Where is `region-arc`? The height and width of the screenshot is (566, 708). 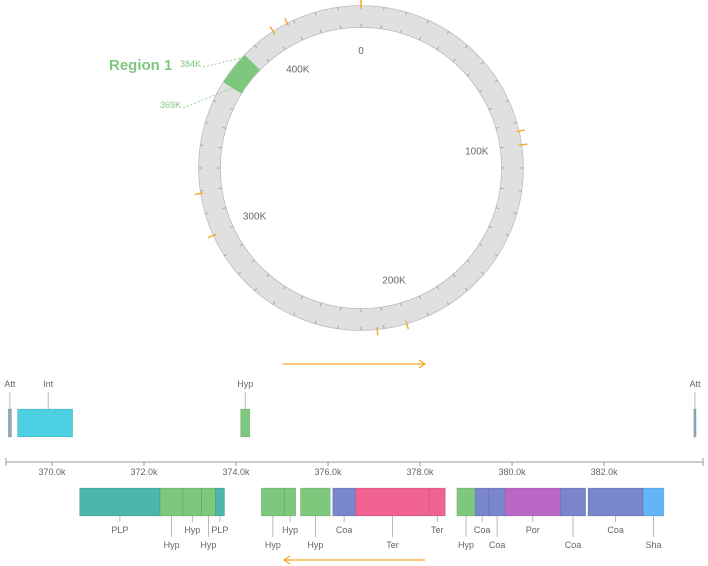 region-arc is located at coordinates (241, 74).